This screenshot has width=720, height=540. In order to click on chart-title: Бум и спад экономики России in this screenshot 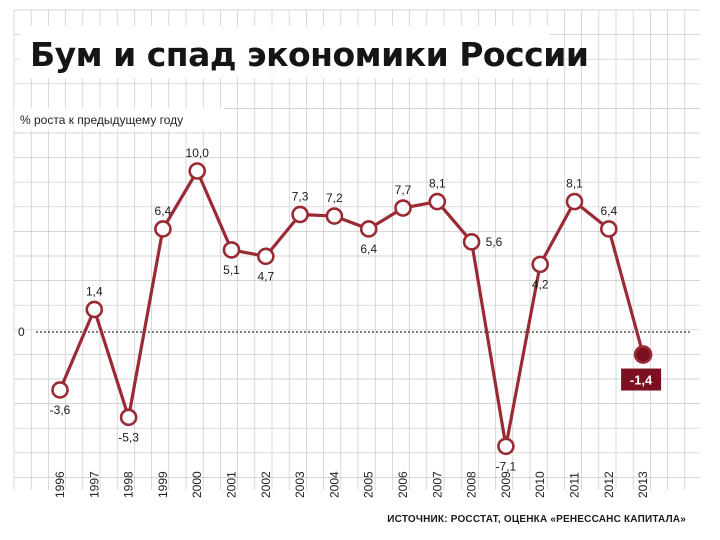, I will do `click(309, 54)`.